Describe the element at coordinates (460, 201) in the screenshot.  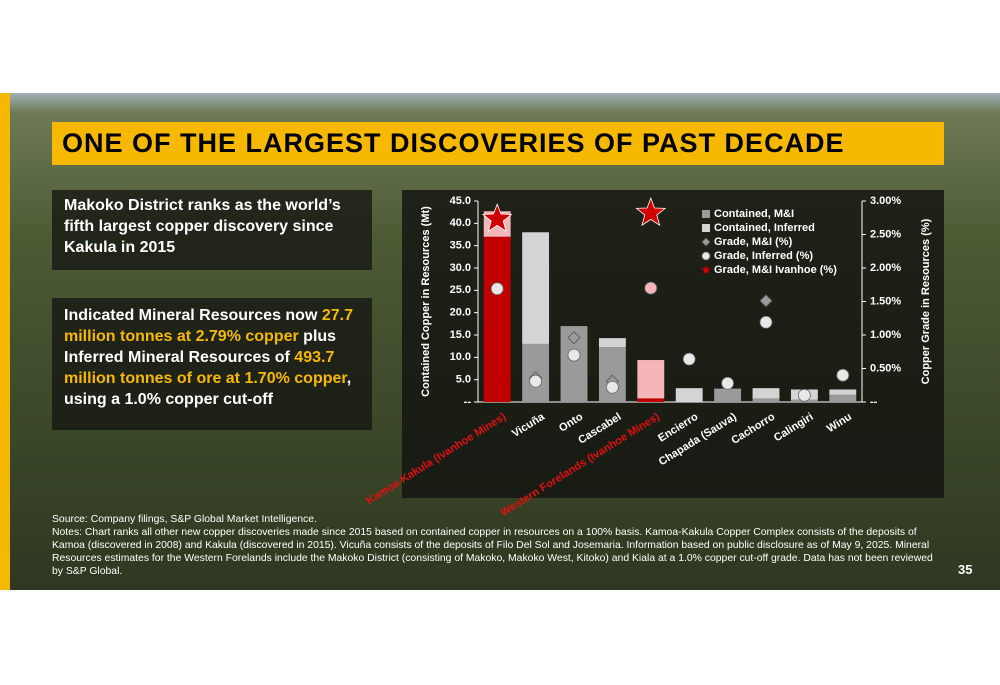
I see `y-tick-label: 45.0` at that location.